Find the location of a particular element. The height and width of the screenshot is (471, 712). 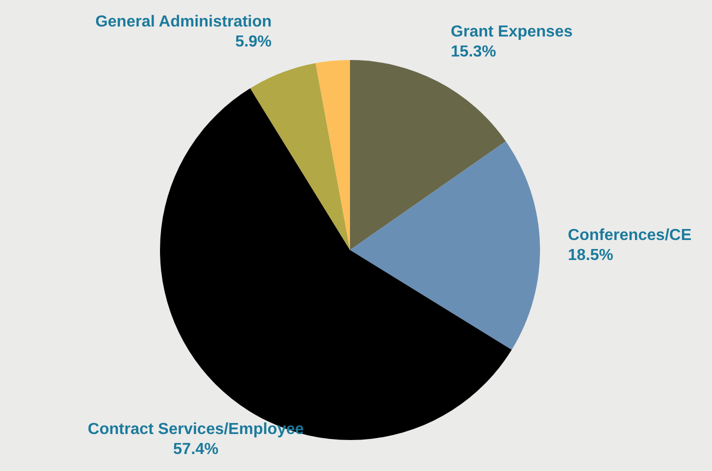

slice-label: Grant Expenses is located at coordinates (511, 32).